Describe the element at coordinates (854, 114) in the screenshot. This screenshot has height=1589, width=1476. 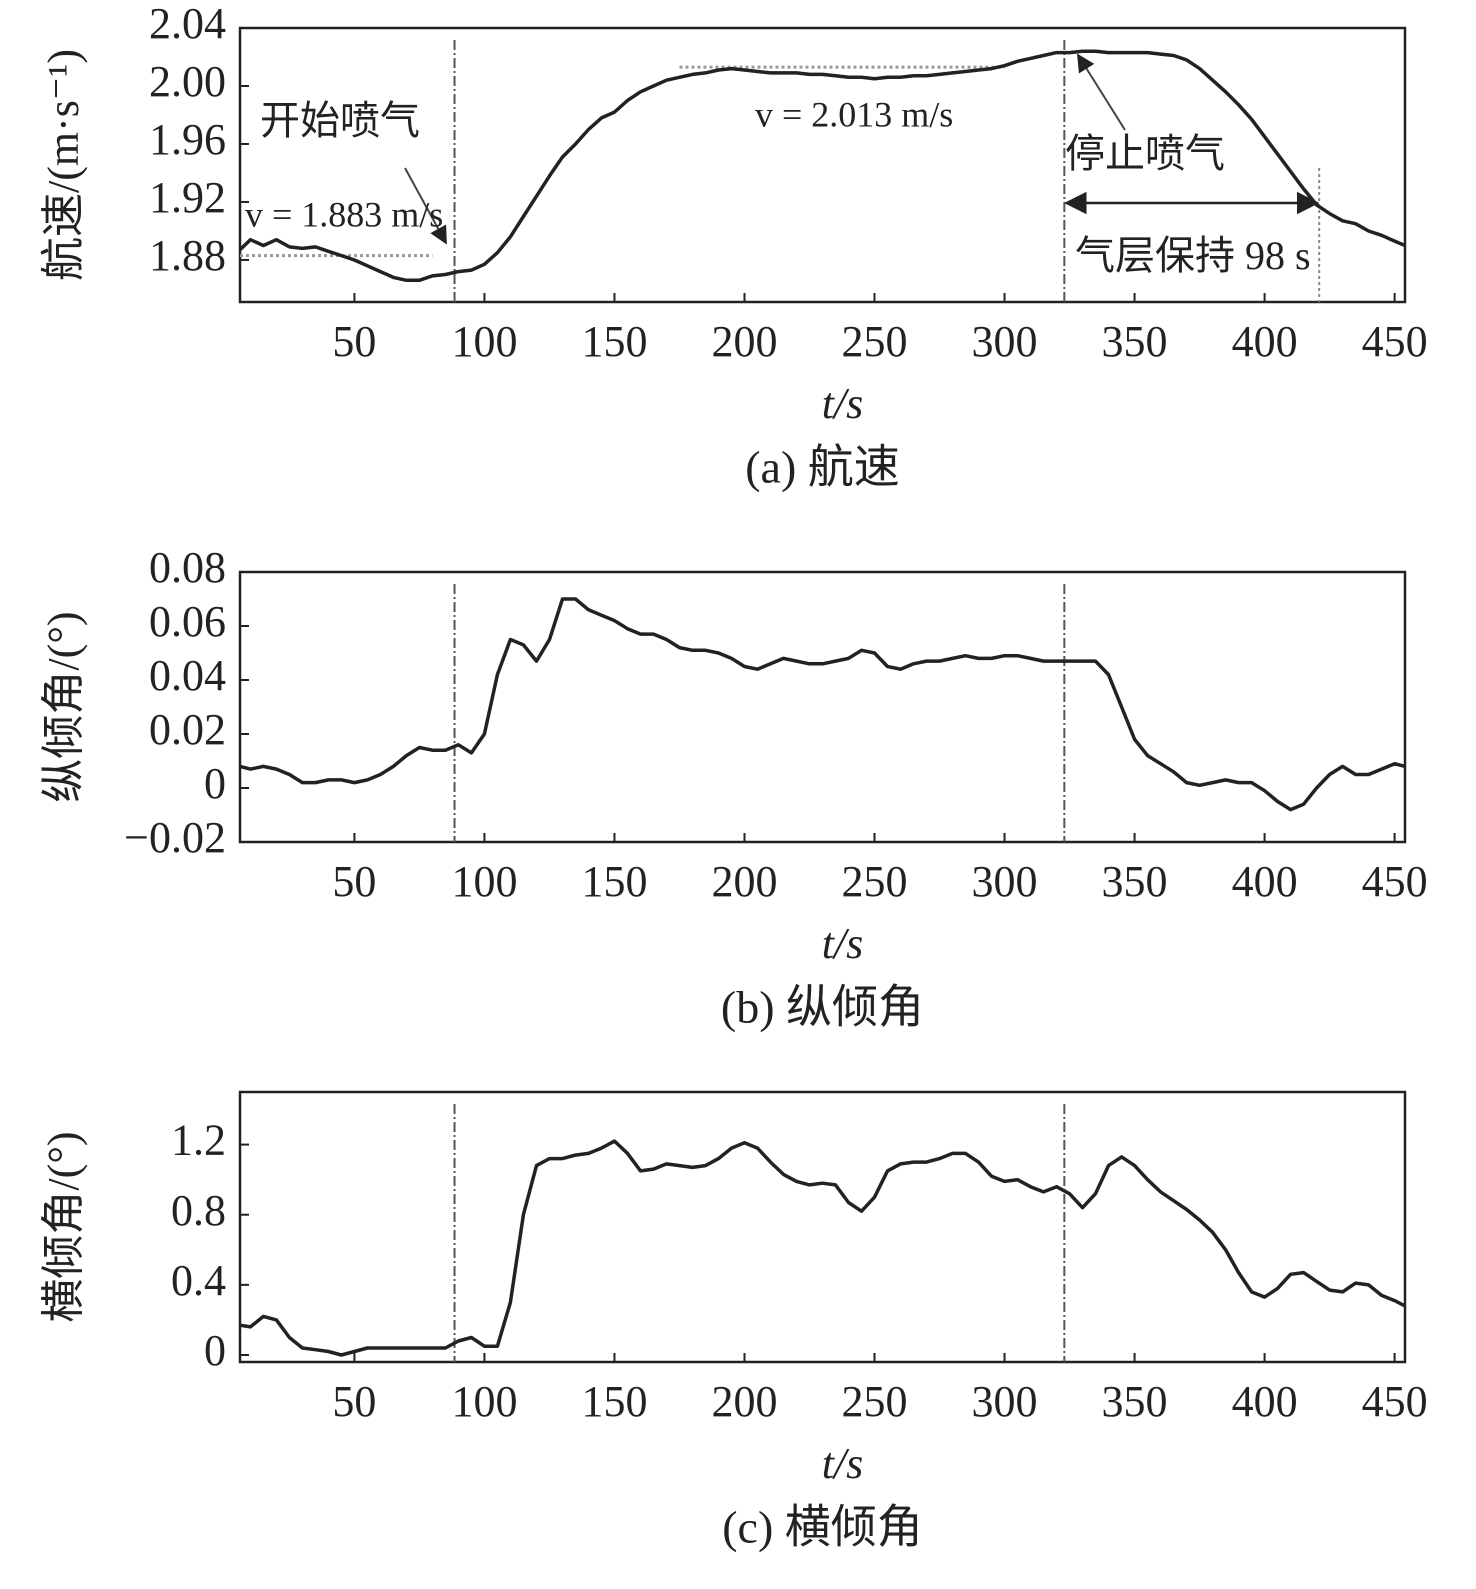
I see `annotation: v = 2.013 m/s` at that location.